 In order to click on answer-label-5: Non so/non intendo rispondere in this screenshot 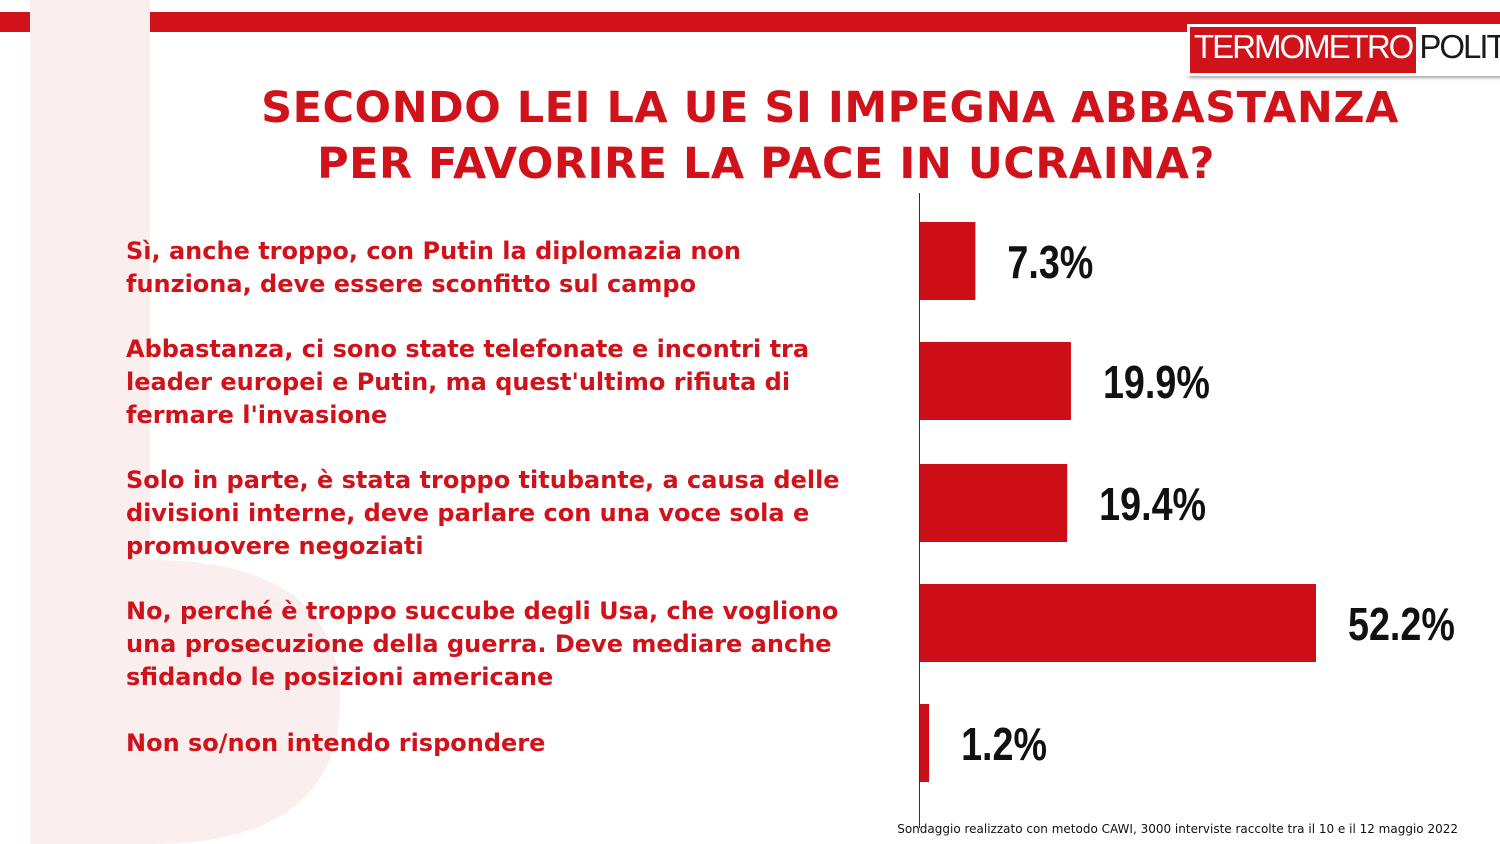, I will do `click(506, 743)`.